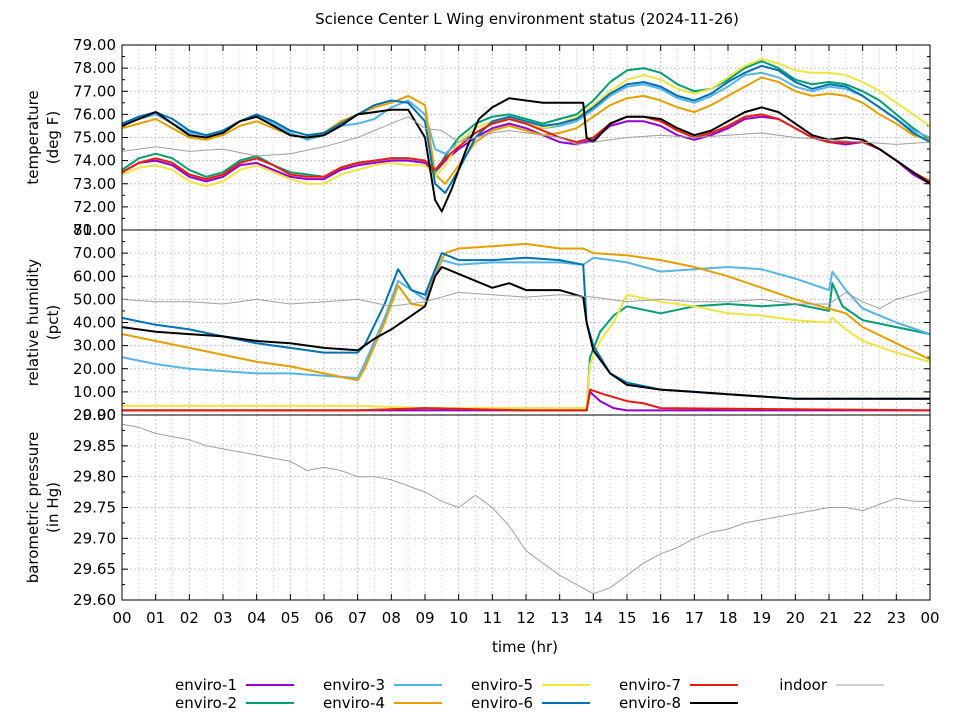  Describe the element at coordinates (43, 137) in the screenshot. I see `y-axis-label: temperature (deg F)` at that location.